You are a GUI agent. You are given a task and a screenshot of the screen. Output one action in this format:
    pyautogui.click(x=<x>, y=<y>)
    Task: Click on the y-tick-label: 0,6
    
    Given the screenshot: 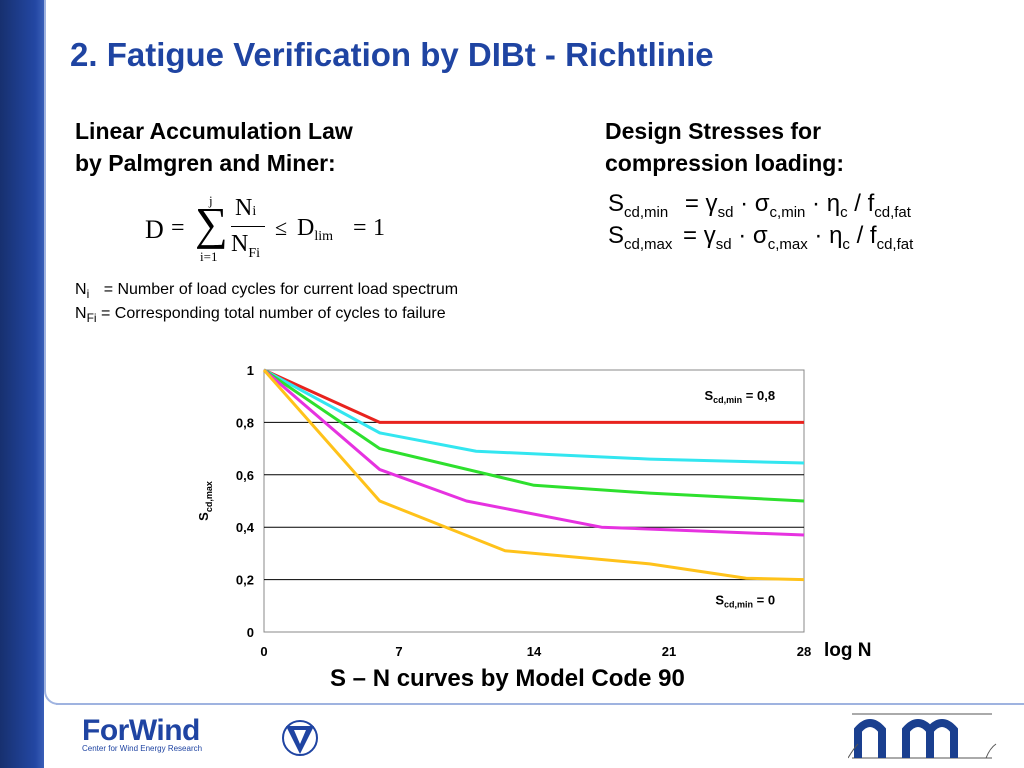 What is the action you would take?
    pyautogui.click(x=245, y=475)
    